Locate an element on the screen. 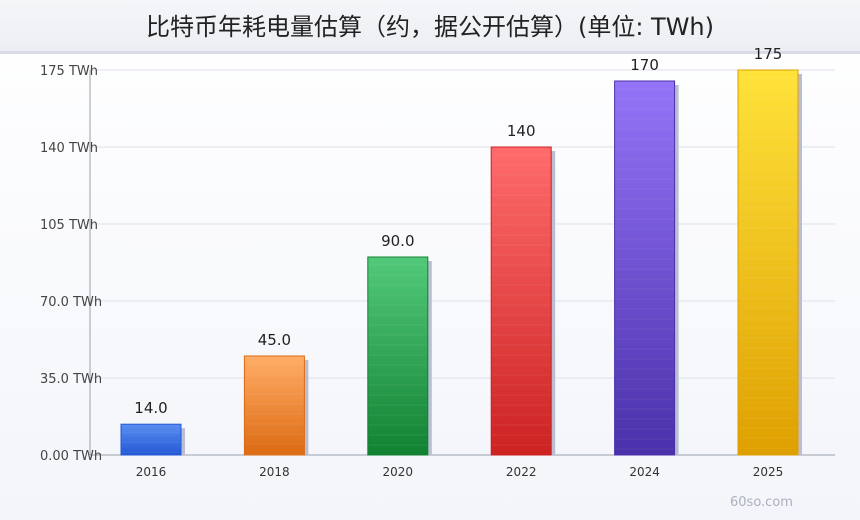  x-tick-label-2022: 2022 is located at coordinates (521, 472).